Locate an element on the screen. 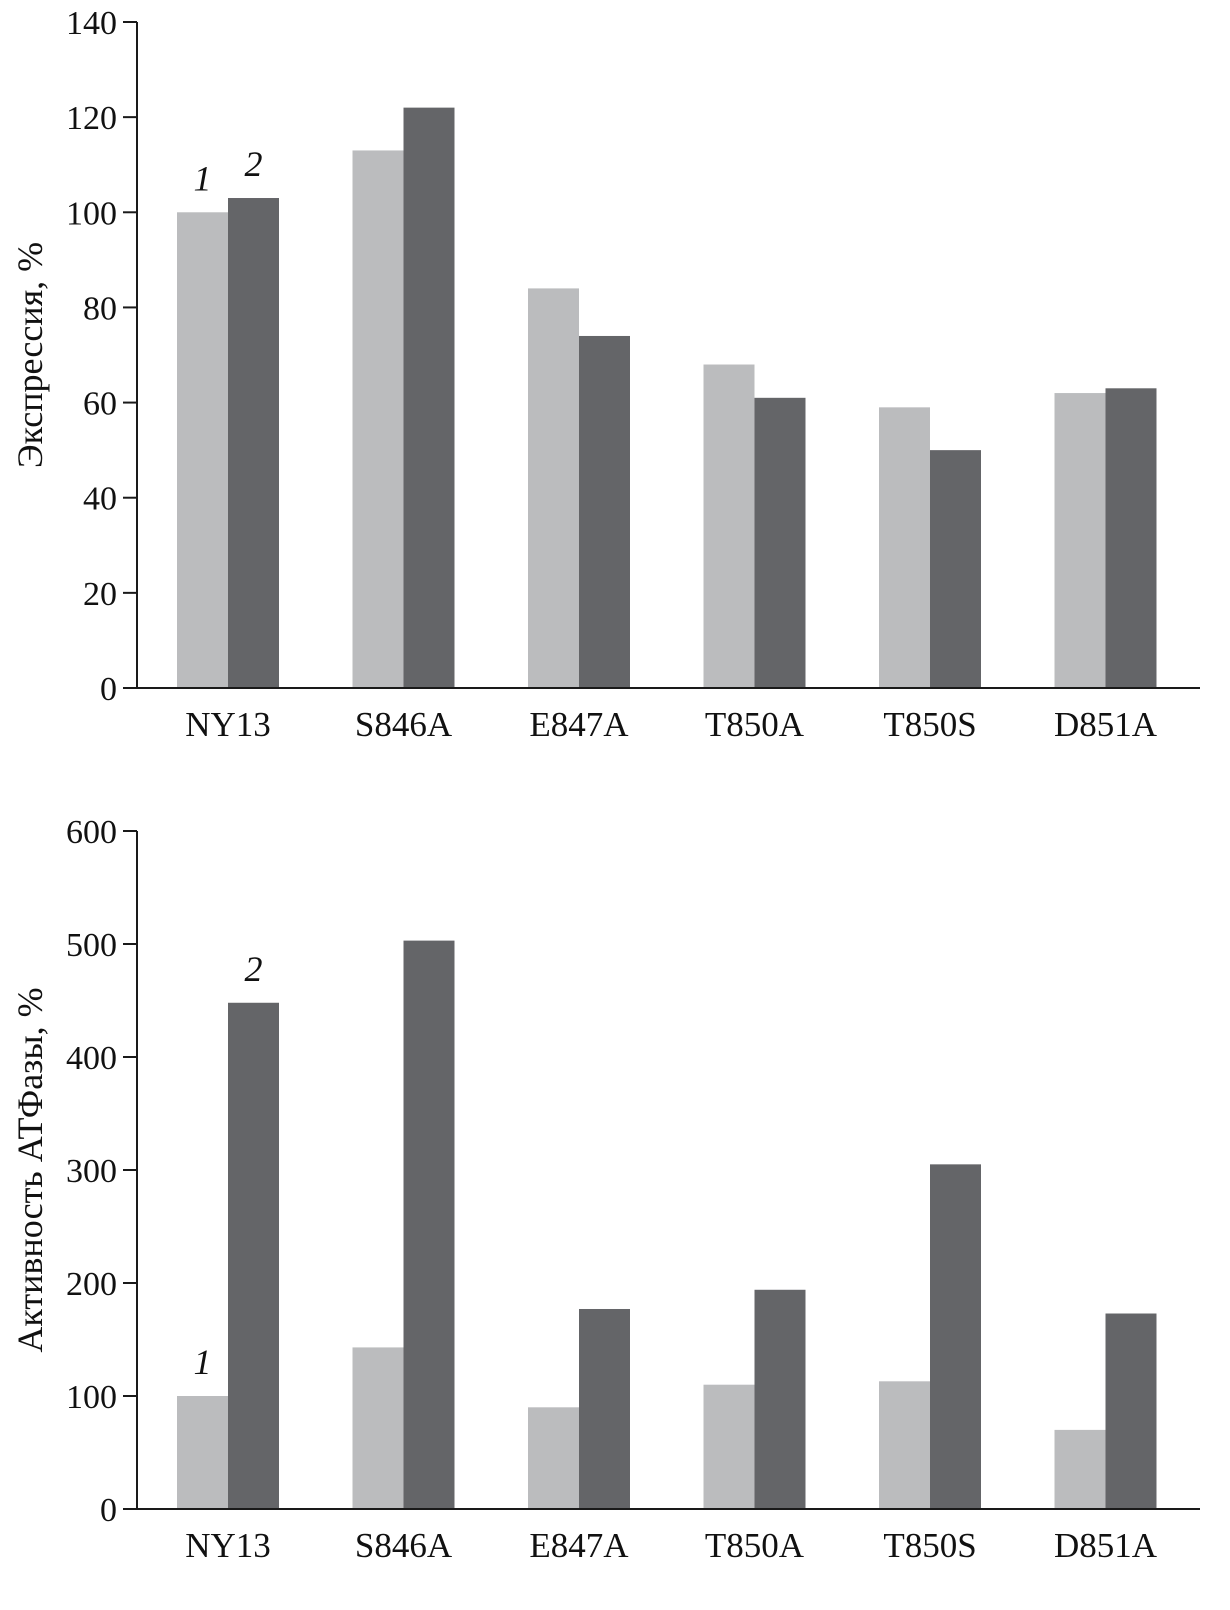 The image size is (1230, 1610). y-tick-label: 120 is located at coordinates (91, 118).